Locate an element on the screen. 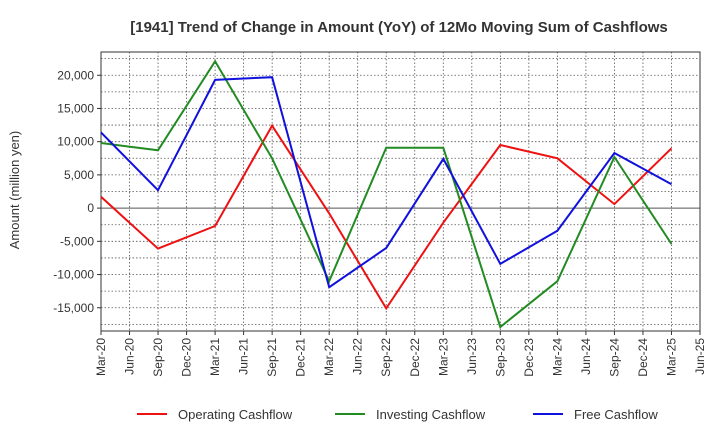 The image size is (720, 440). y-tick-label: 15,000 is located at coordinates (75, 108).